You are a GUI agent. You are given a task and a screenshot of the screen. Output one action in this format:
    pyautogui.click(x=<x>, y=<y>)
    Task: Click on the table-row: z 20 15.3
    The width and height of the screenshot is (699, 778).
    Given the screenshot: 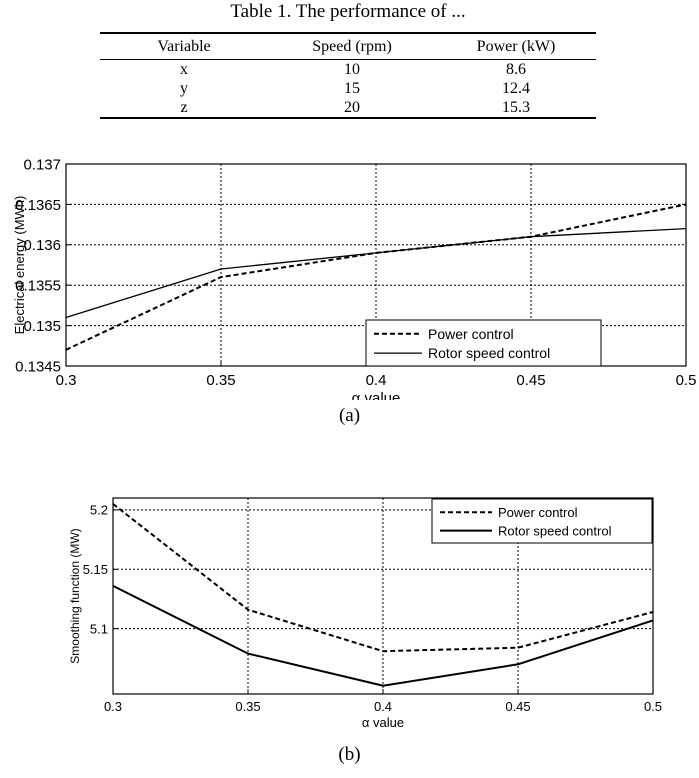 What is the action you would take?
    pyautogui.click(x=348, y=108)
    